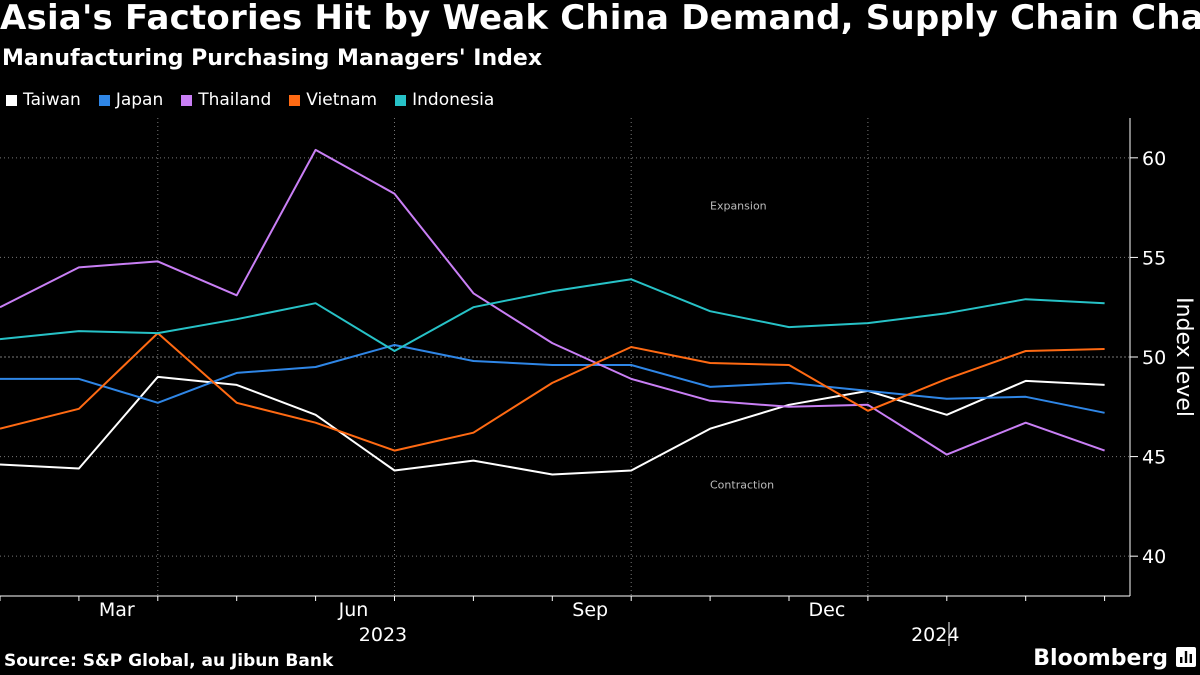 Image resolution: width=1200 pixels, height=675 pixels. What do you see at coordinates (235, 100) in the screenshot?
I see `legend-label-thailand: Thailand` at bounding box center [235, 100].